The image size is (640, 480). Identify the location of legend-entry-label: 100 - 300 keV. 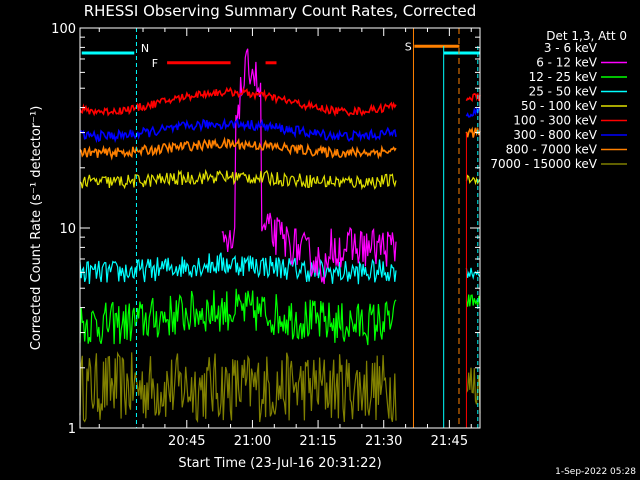
(555, 121).